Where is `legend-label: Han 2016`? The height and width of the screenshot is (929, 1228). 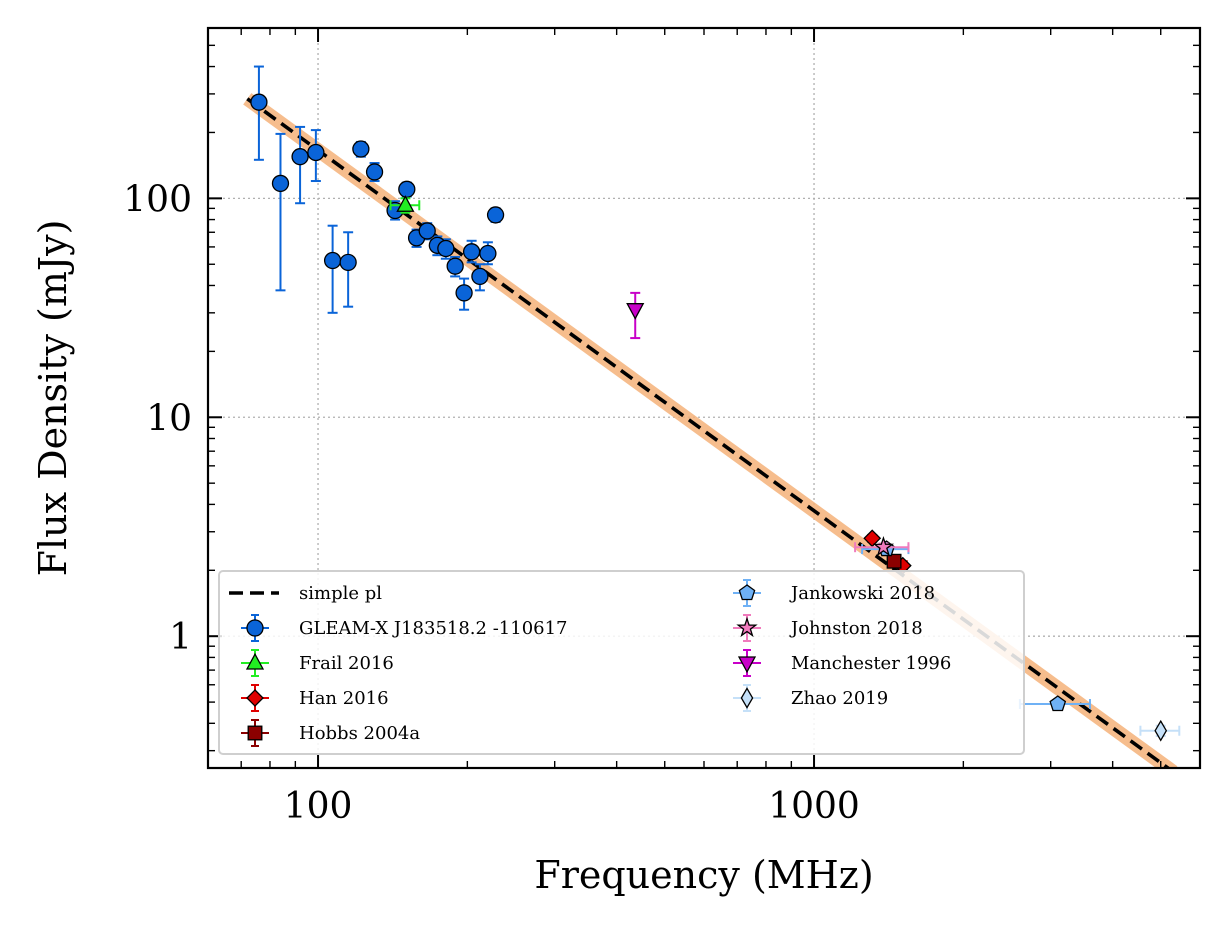
legend-label: Han 2016 is located at coordinates (344, 698).